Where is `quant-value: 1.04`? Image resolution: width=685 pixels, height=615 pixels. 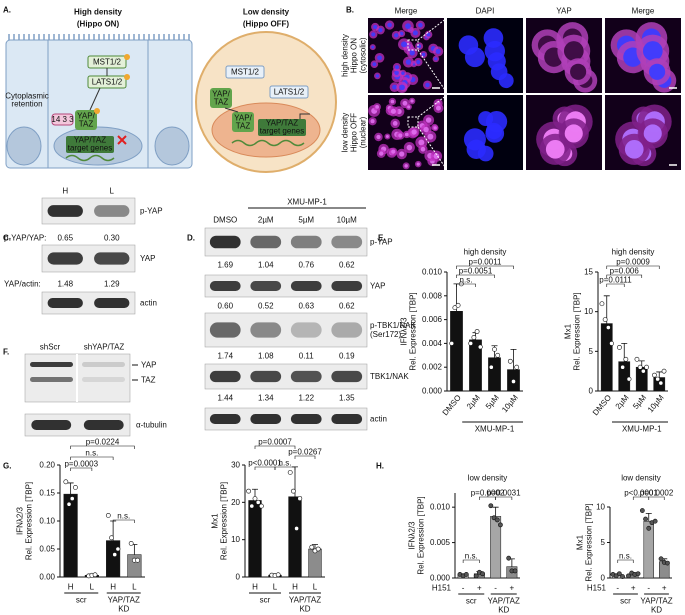
quant-value: 1.04 is located at coordinates (266, 265).